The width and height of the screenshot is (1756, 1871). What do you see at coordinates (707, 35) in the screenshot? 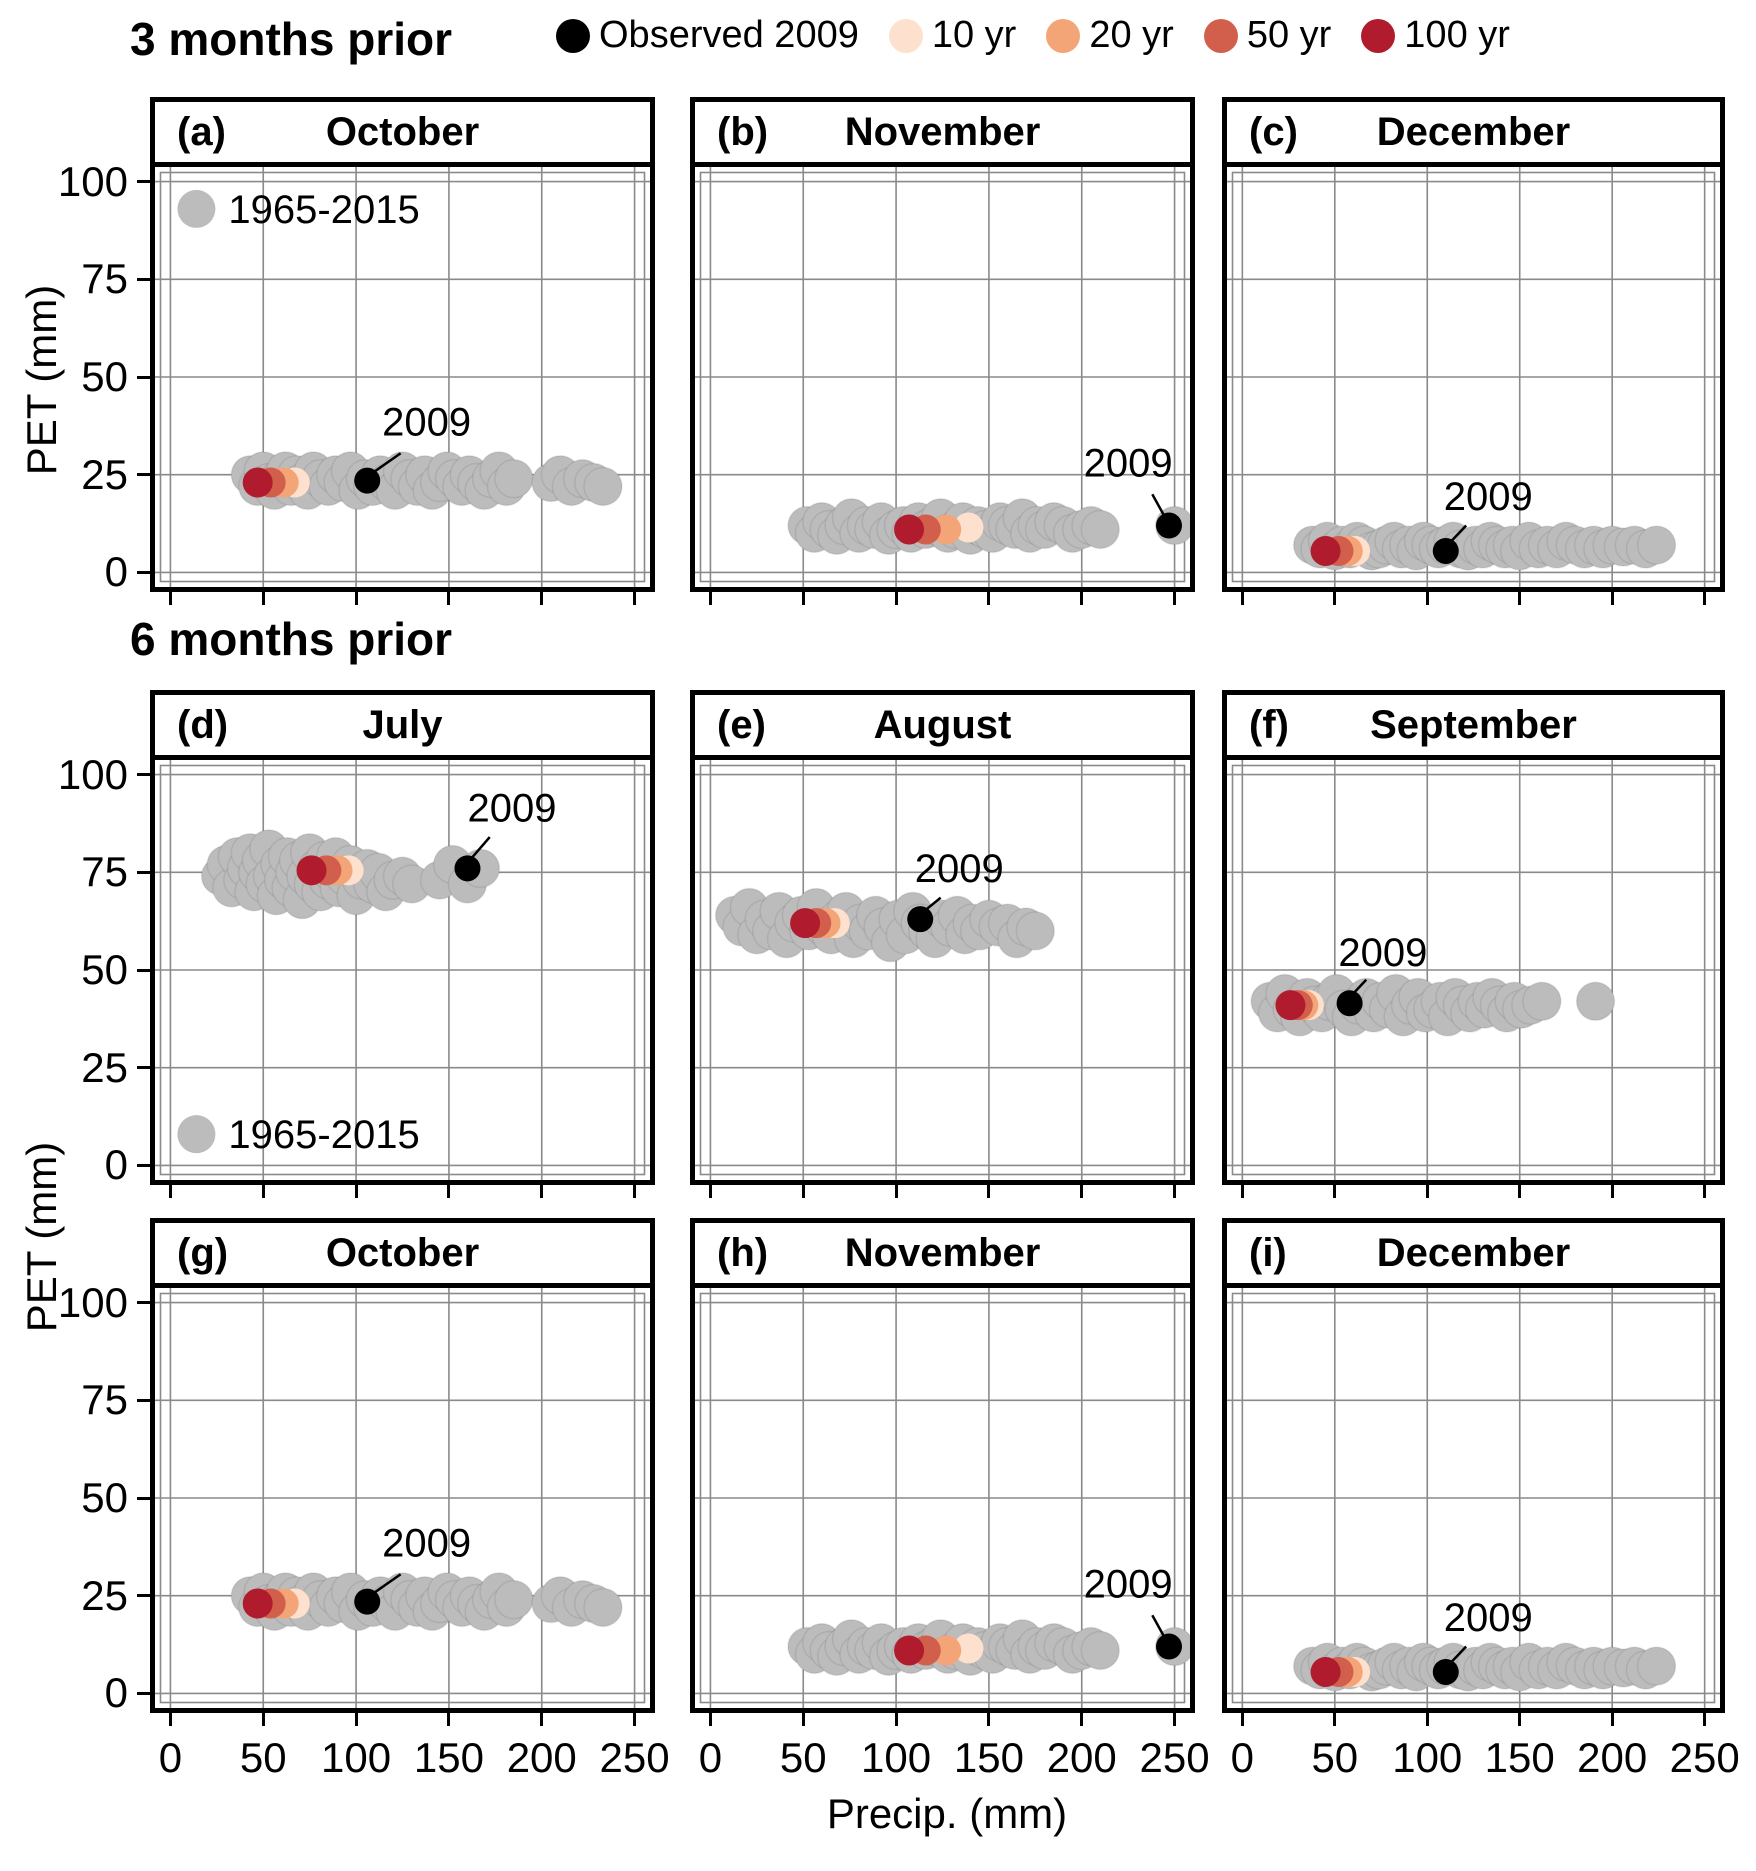
I see `legend-item-observed-2009: Observed 2009` at bounding box center [707, 35].